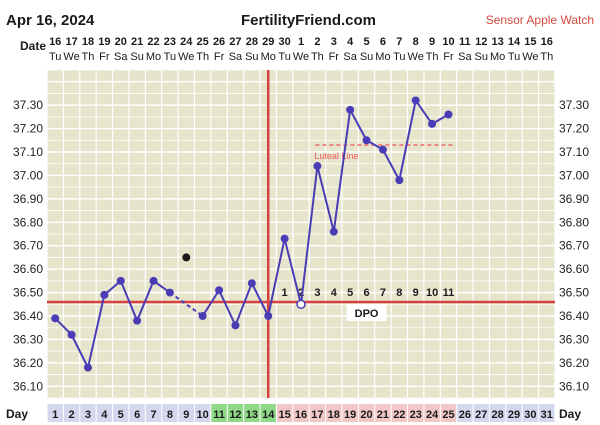 The image size is (600, 425). I want to click on dpo-number: 6, so click(366, 293).